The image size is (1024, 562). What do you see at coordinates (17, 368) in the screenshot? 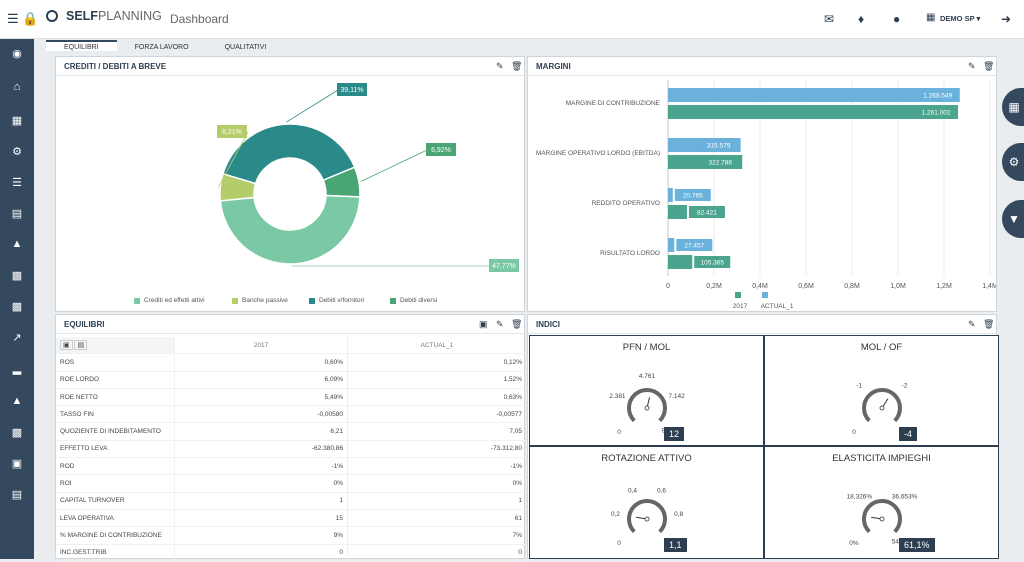
I see `bar-chart-icon: ▂` at bounding box center [17, 368].